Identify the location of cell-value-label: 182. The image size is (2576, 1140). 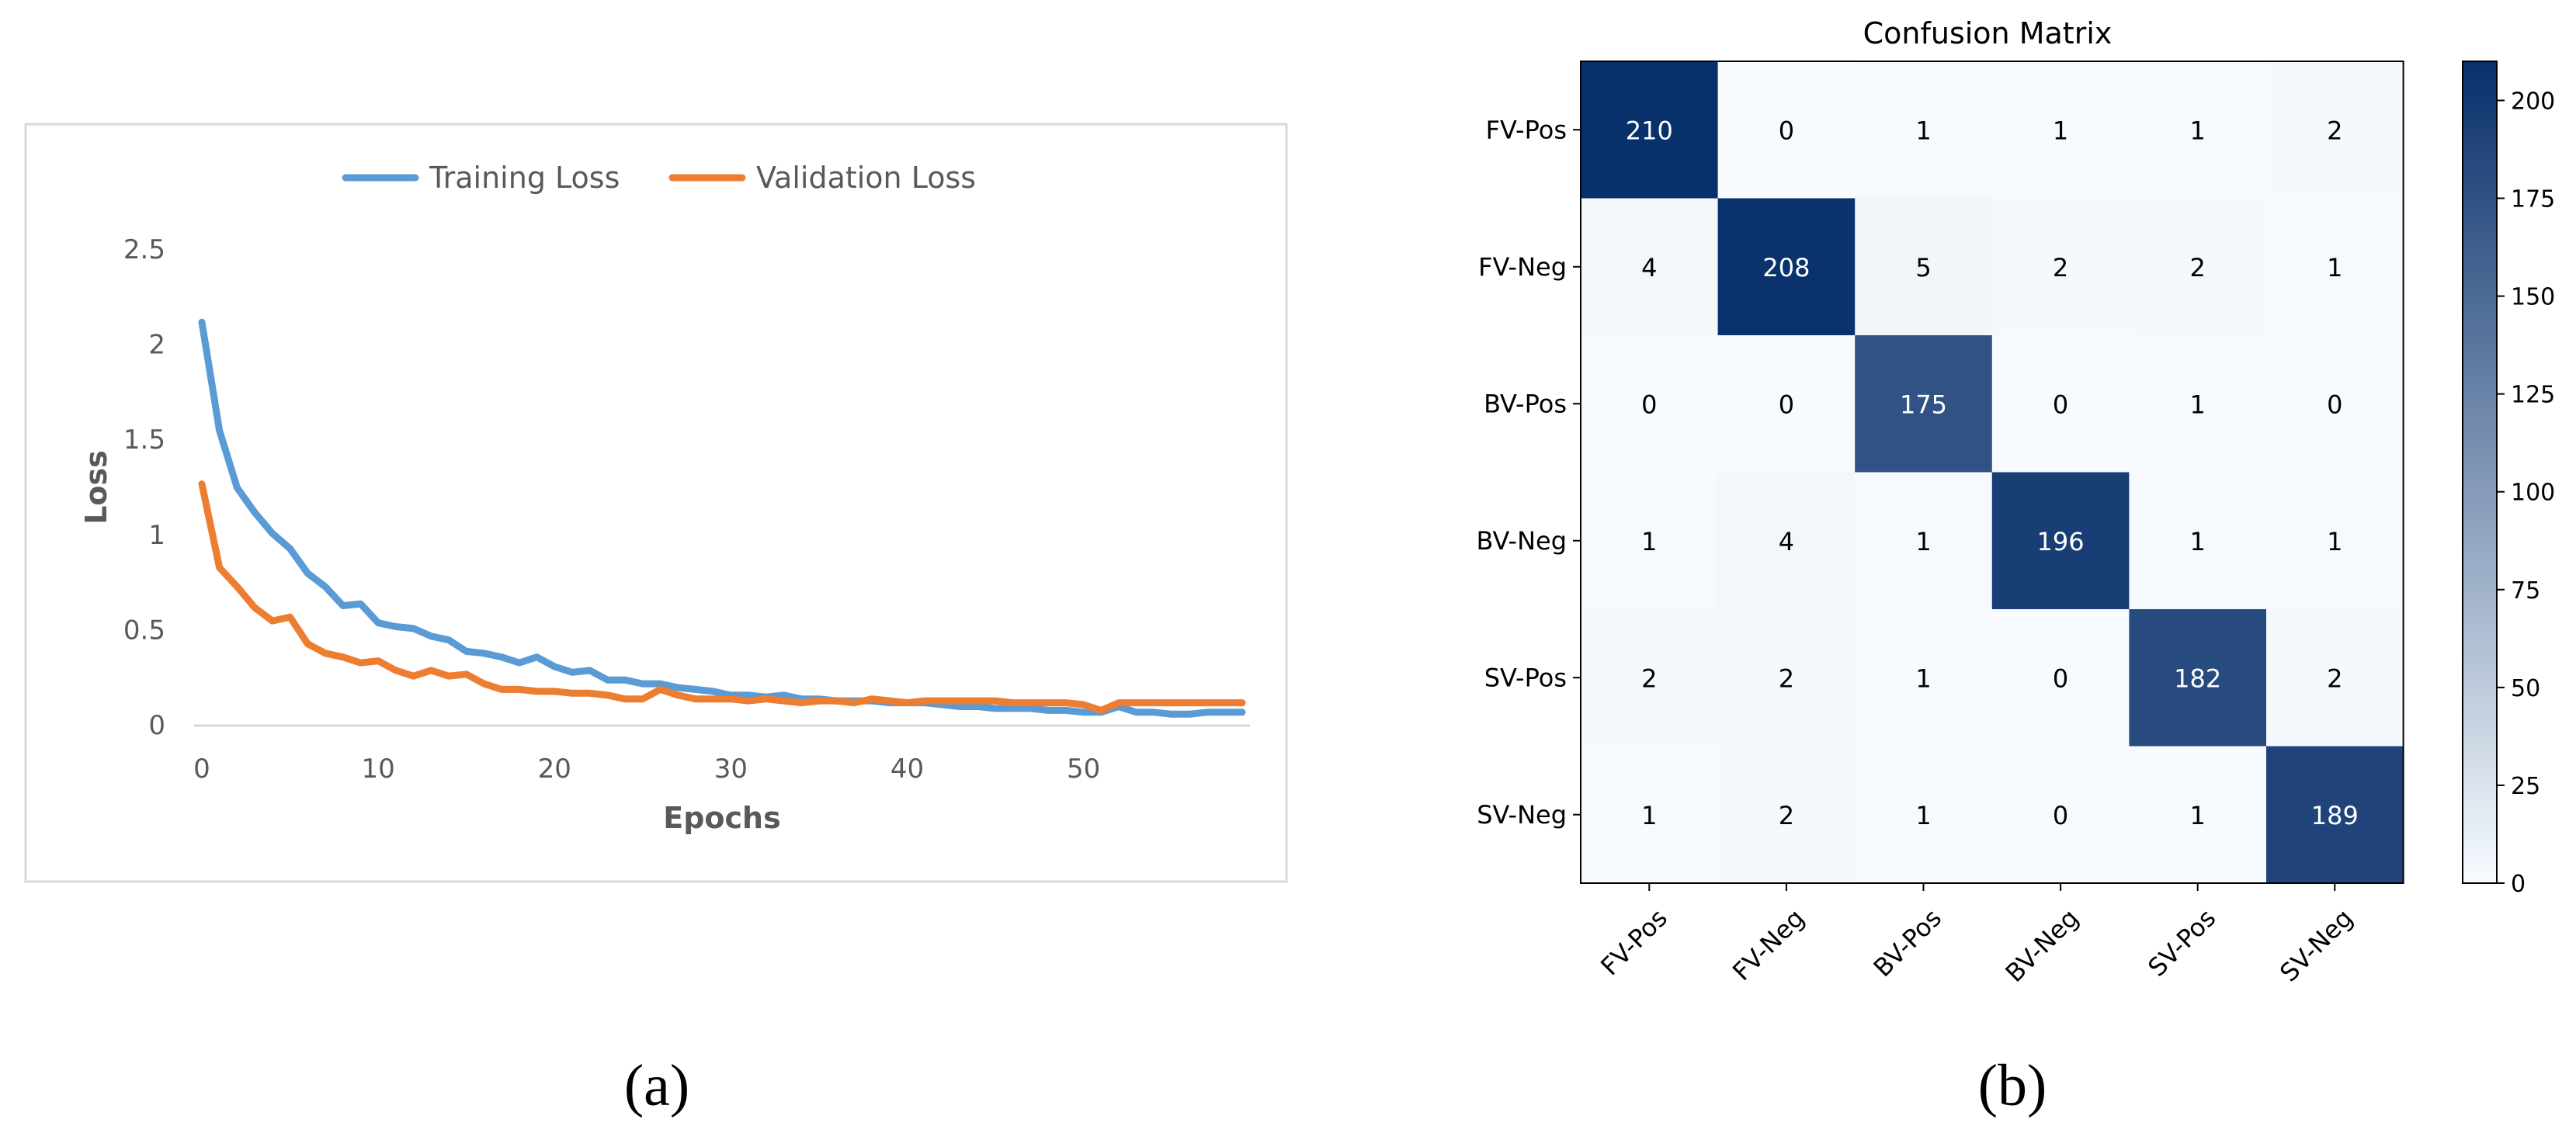
(2197, 678).